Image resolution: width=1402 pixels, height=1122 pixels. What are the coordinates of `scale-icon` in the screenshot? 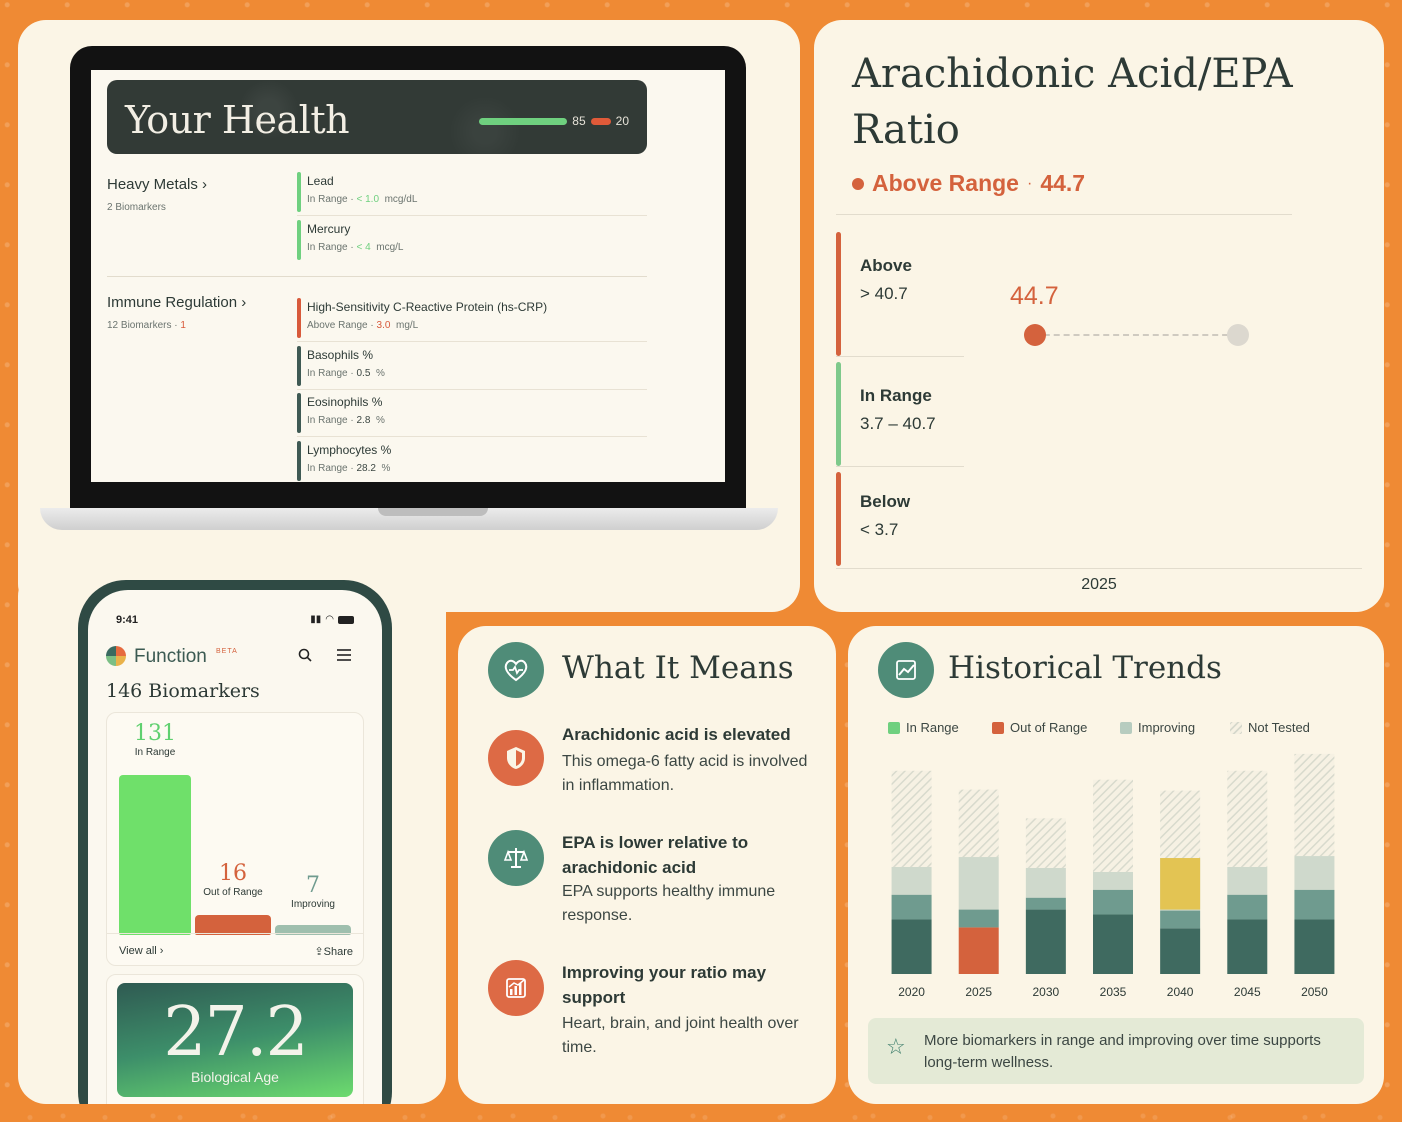 It's located at (516, 858).